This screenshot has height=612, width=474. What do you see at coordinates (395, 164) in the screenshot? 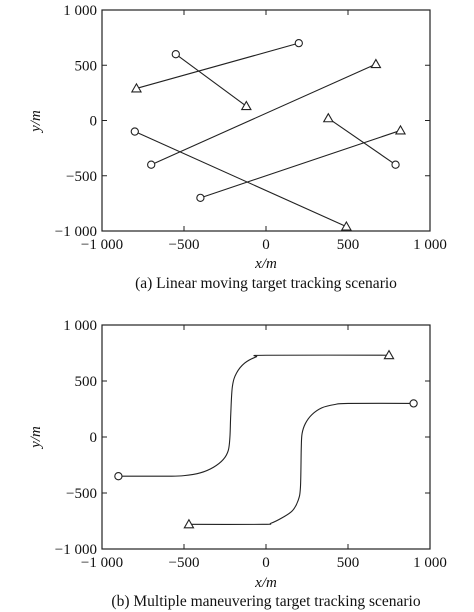
I see `panel-a-track-5-start-circle` at bounding box center [395, 164].